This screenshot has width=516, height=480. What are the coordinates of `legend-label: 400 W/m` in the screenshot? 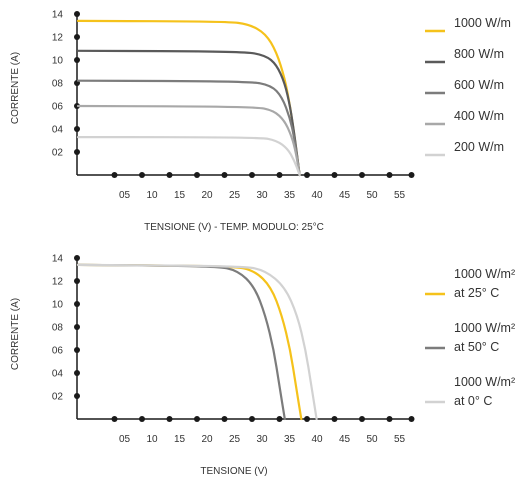 It's located at (479, 116).